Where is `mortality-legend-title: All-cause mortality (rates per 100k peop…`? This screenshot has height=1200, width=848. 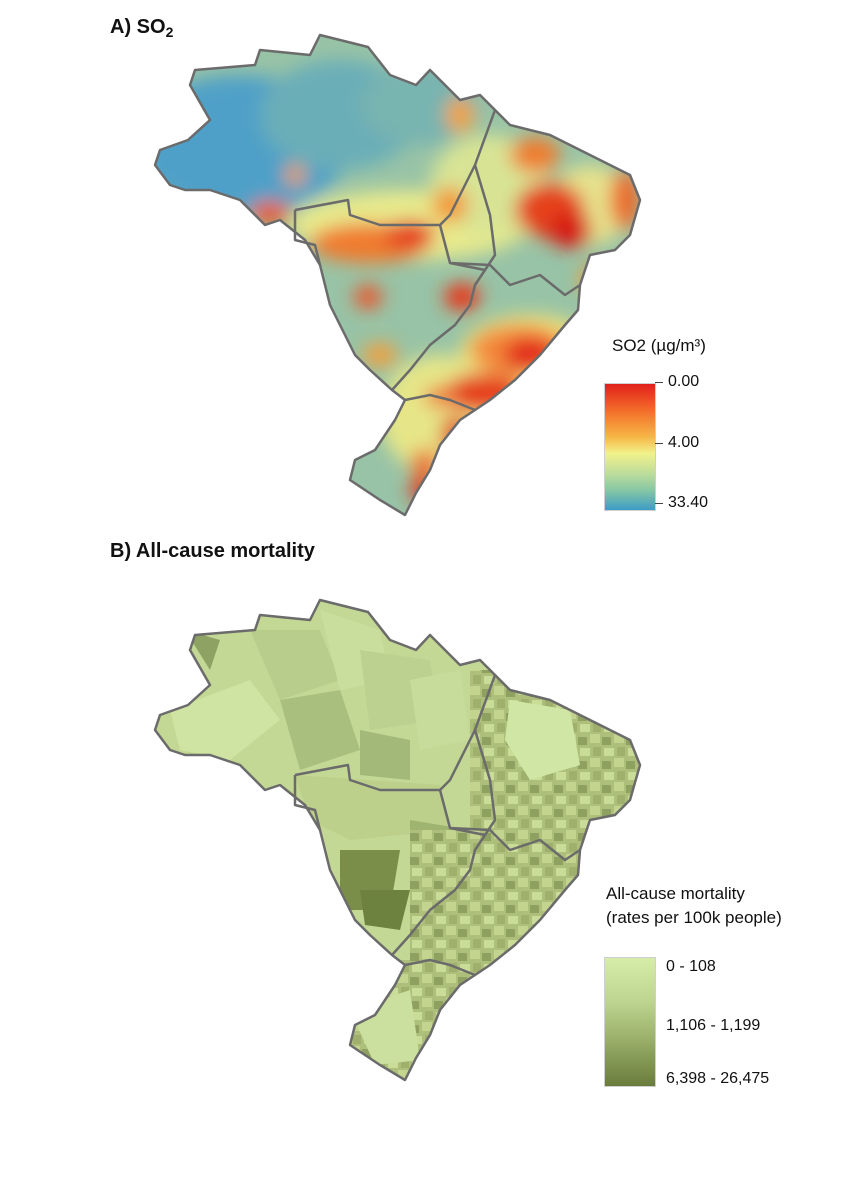
mortality-legend-title: All-cause mortality (rates per 100k peop… is located at coordinates (694, 905).